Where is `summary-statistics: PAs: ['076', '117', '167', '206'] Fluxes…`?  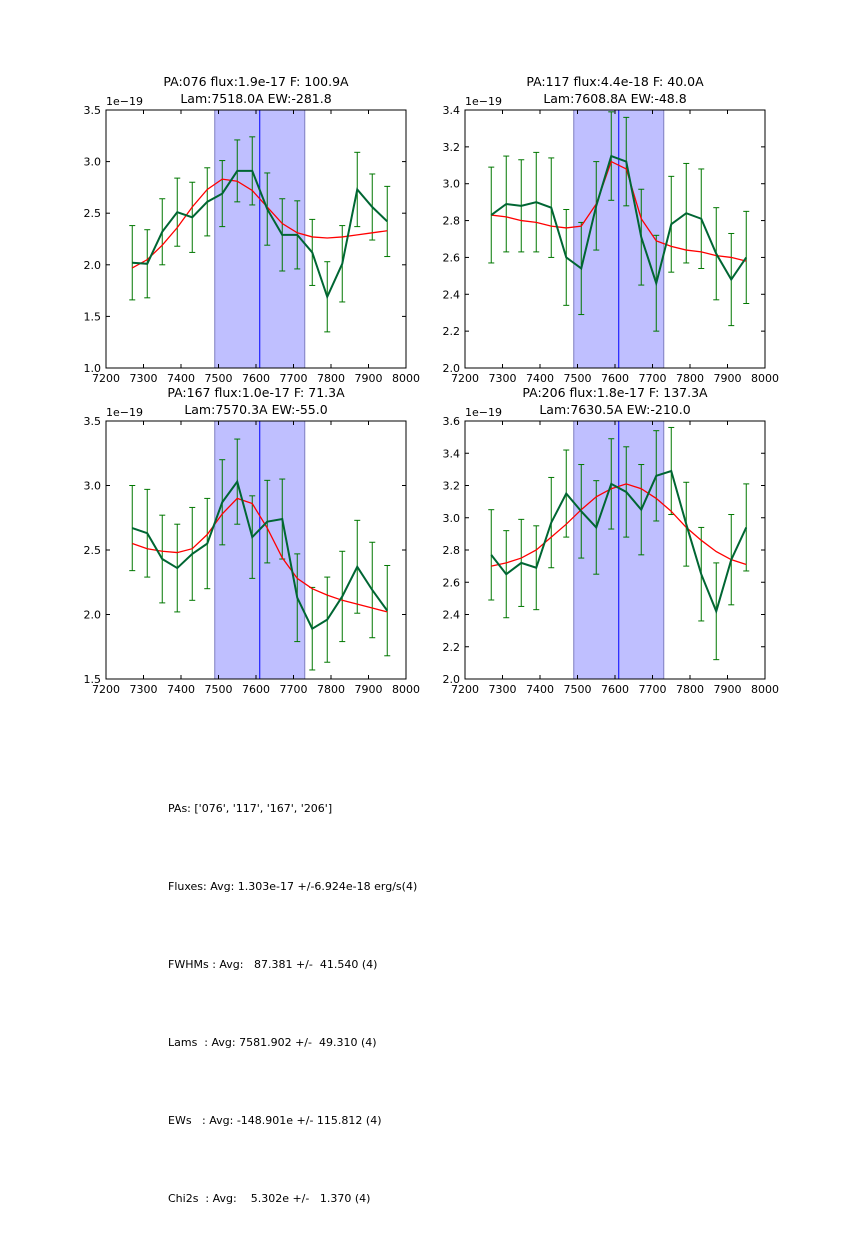
summary-statistics: PAs: ['076', '117', '167', '206'] Fluxes… is located at coordinates (292, 991).